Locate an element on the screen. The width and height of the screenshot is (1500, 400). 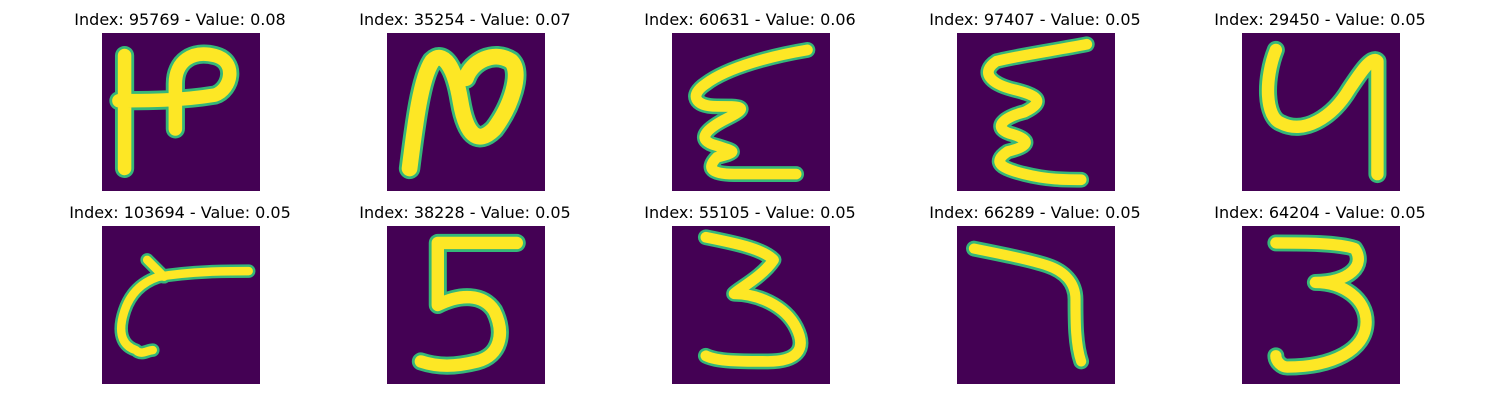
panel-title: Index: 38228 - Value: 0.05 is located at coordinates (465, 212).